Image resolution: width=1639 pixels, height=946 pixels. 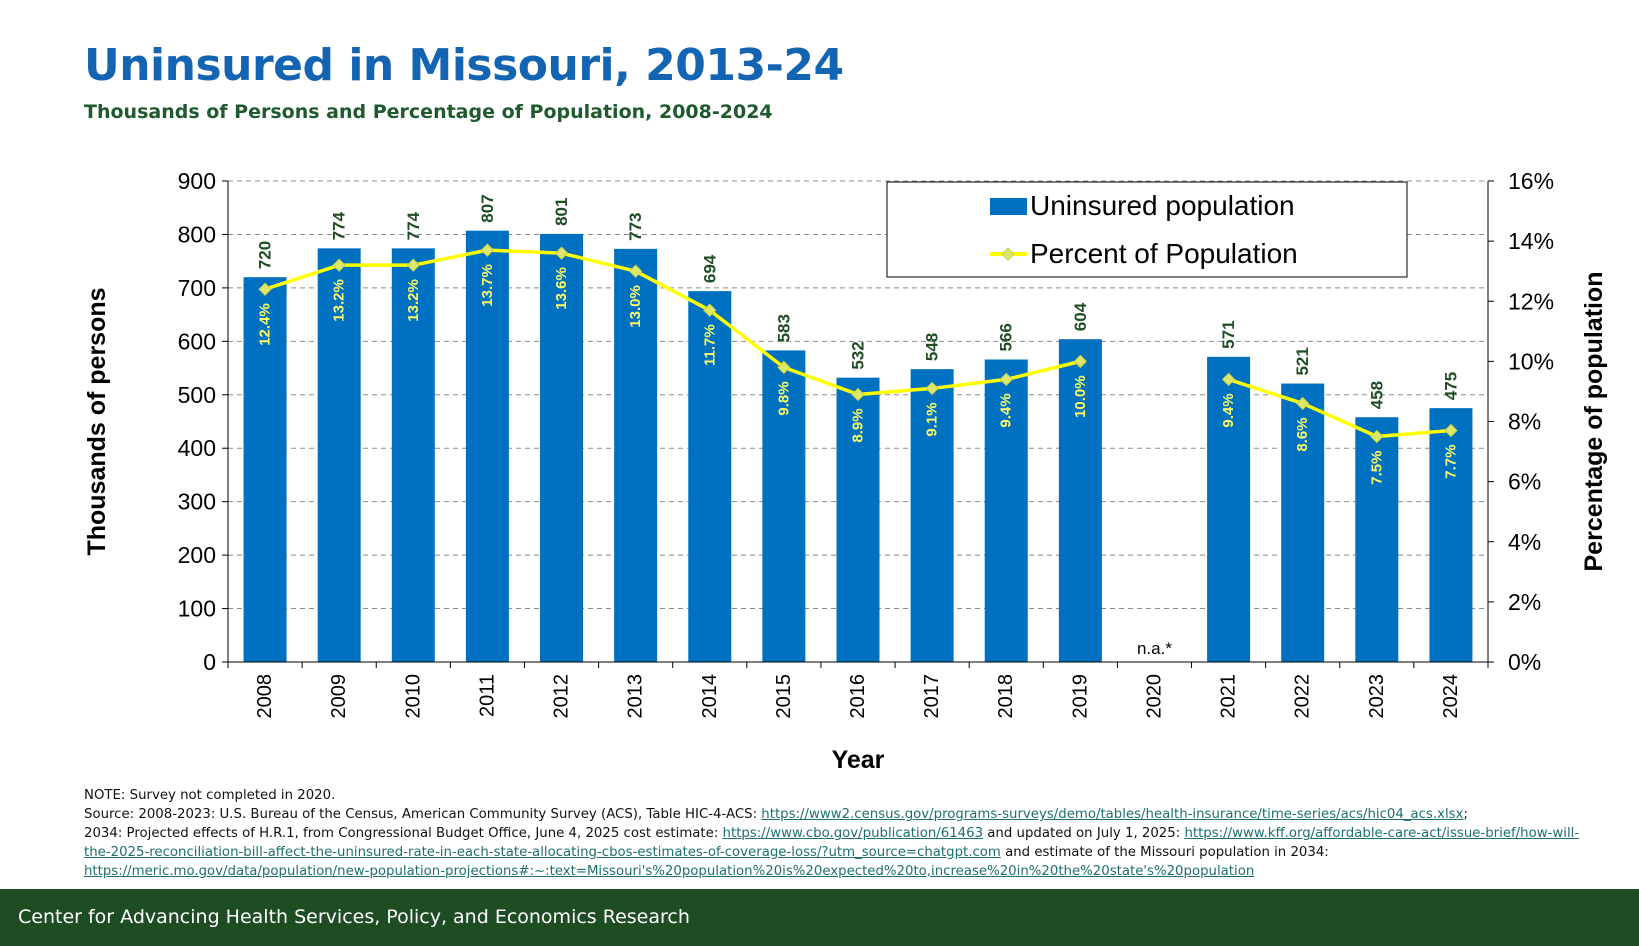 I want to click on percent-value-label: 10.0%, so click(x=1080, y=396).